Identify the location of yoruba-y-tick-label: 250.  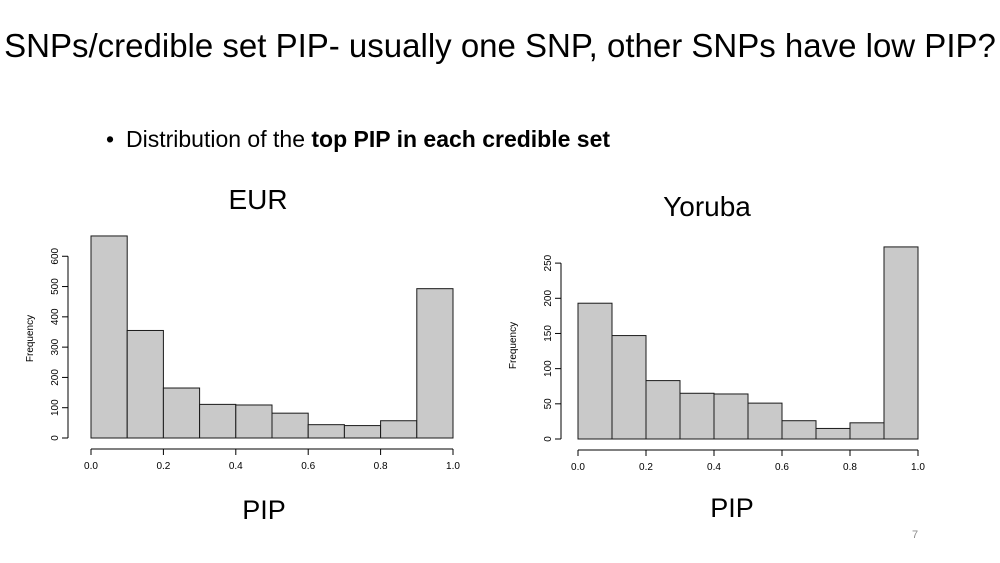
(548, 262).